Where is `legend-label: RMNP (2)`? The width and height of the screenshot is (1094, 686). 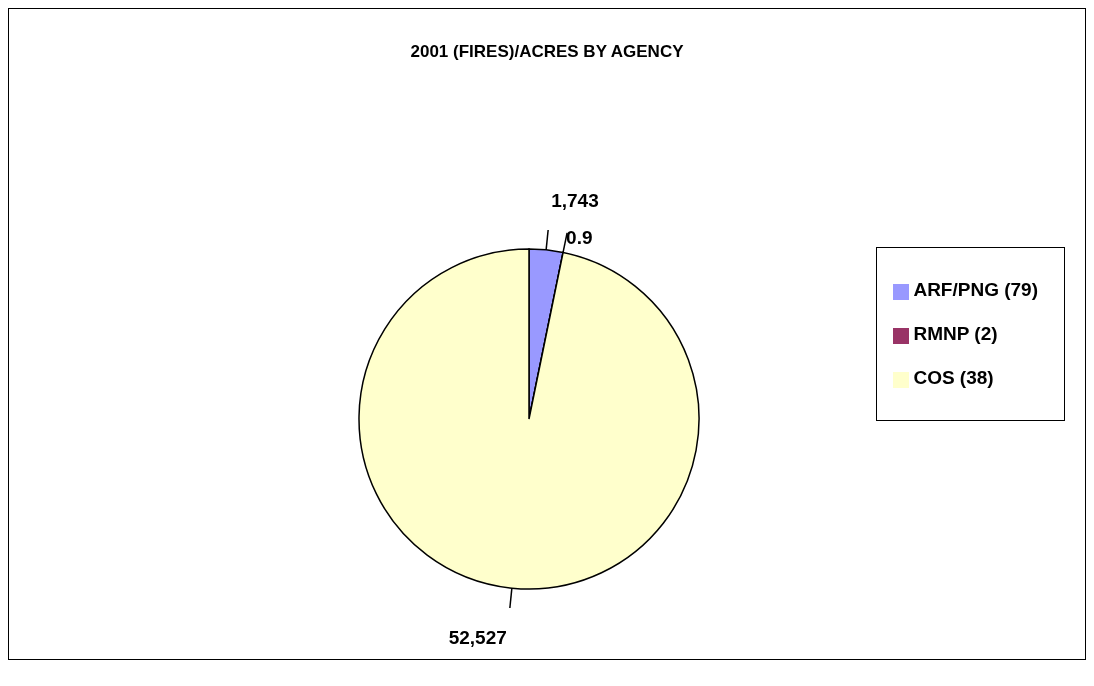 legend-label: RMNP (2) is located at coordinates (955, 333).